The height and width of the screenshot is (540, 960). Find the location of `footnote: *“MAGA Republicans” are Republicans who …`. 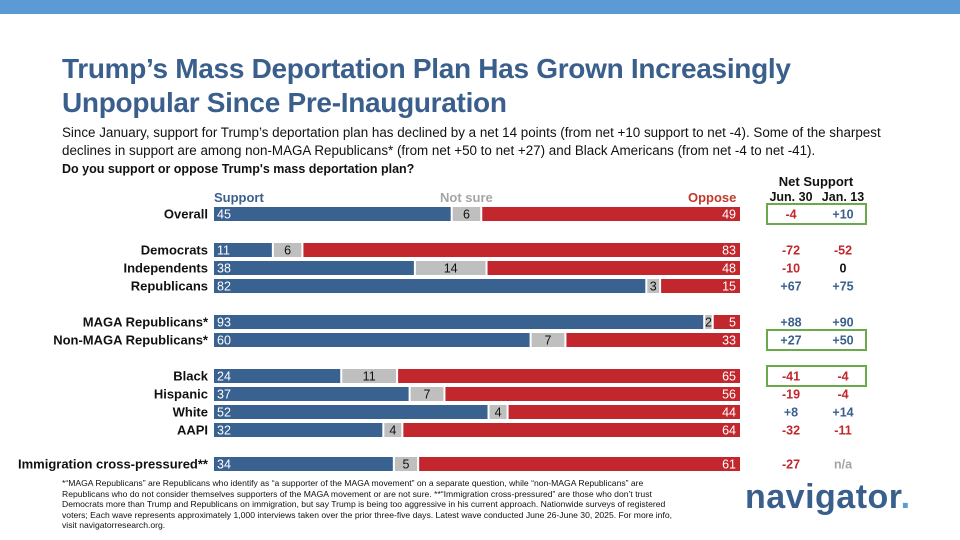

footnote: *“MAGA Republicans” are Republicans who … is located at coordinates (367, 504).